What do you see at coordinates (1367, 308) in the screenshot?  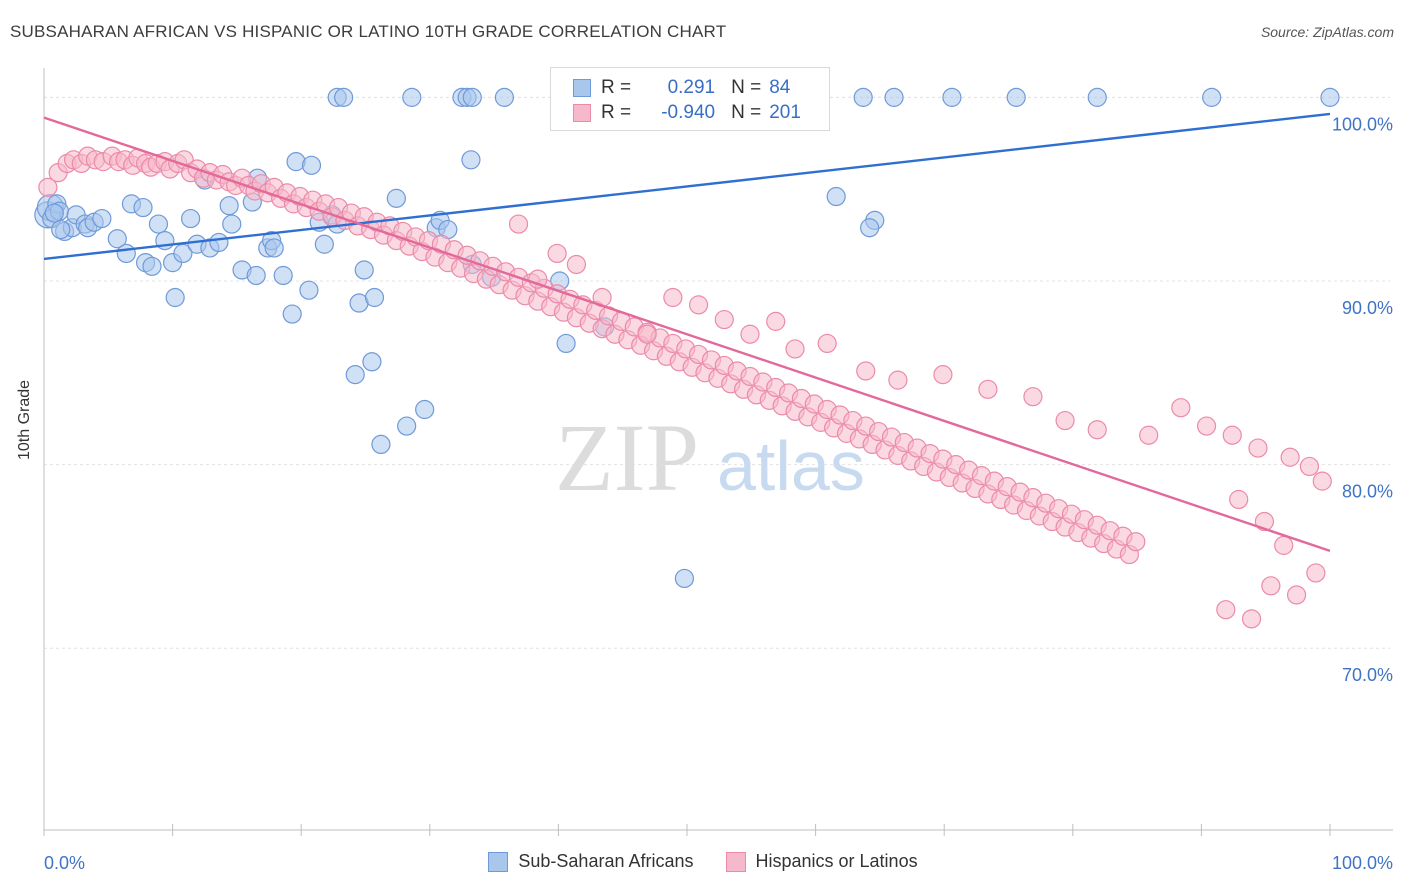 I see `y-tick-label: 90.0%` at bounding box center [1367, 308].